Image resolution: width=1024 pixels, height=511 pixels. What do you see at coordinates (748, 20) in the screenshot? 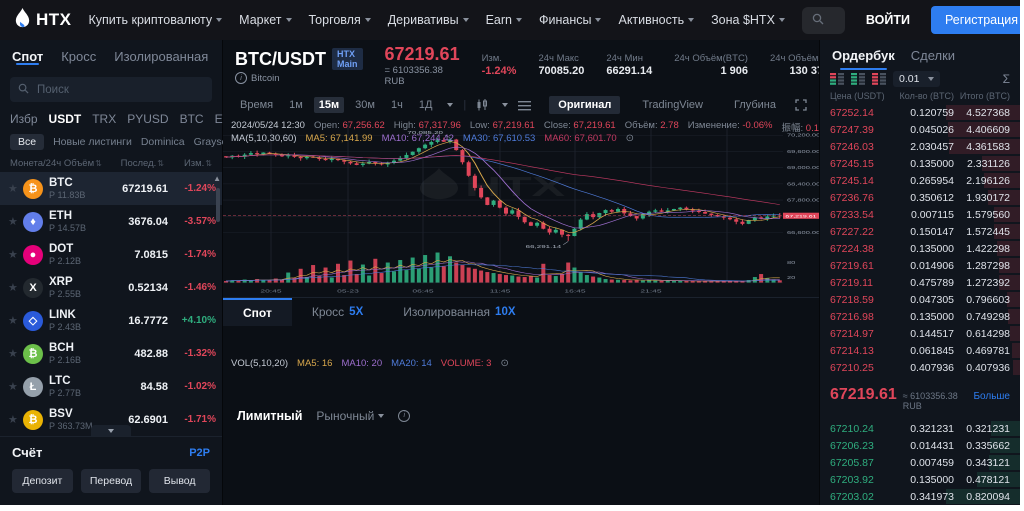
I see `nav-item-7: Зона $HTX` at bounding box center [748, 20].